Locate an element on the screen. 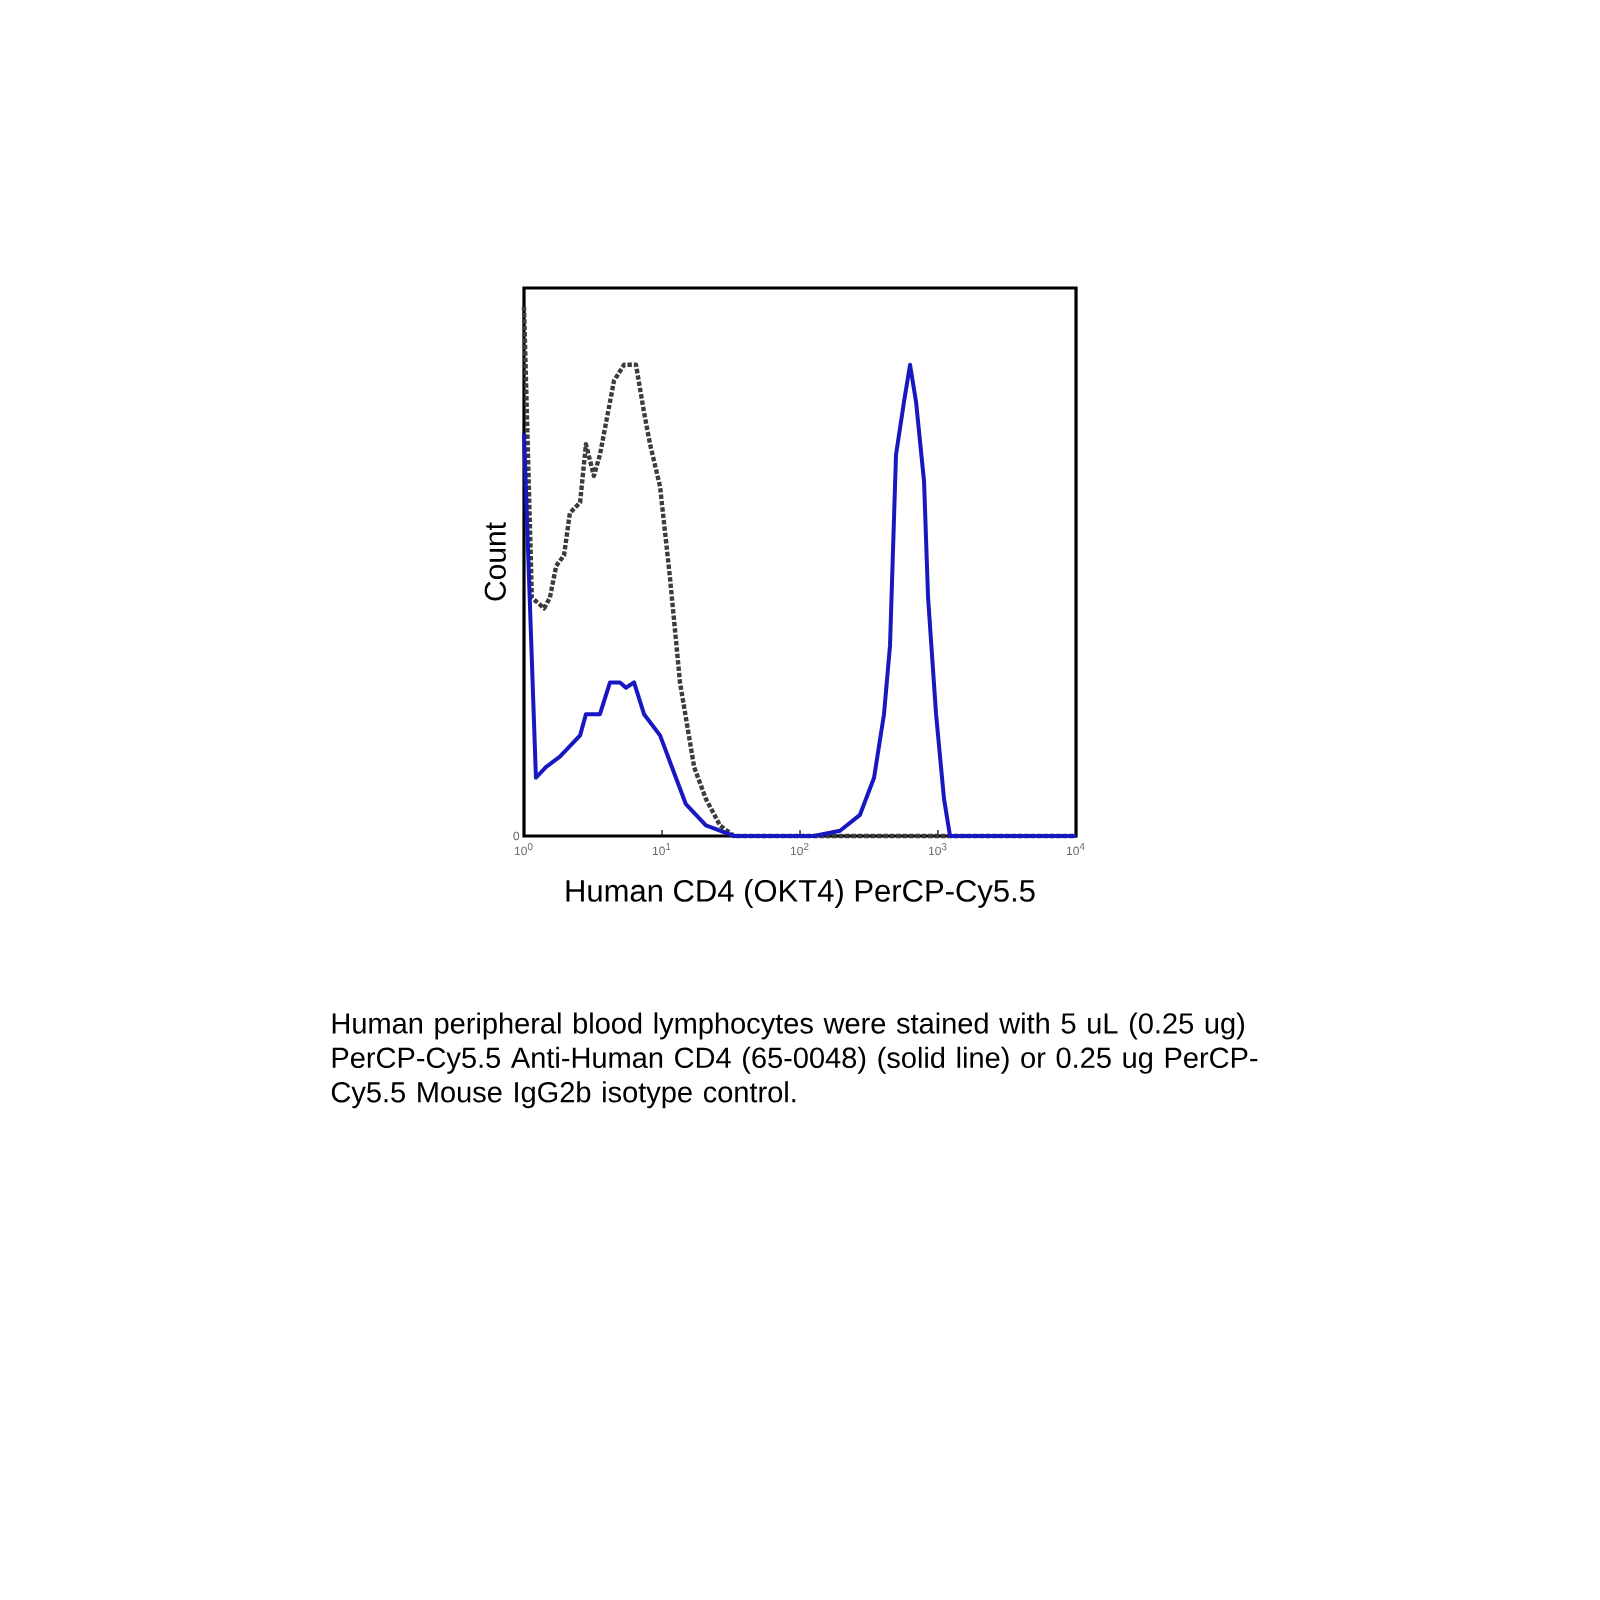 This screenshot has width=1600, height=1600. y-axis-title: Count is located at coordinates (495, 561).